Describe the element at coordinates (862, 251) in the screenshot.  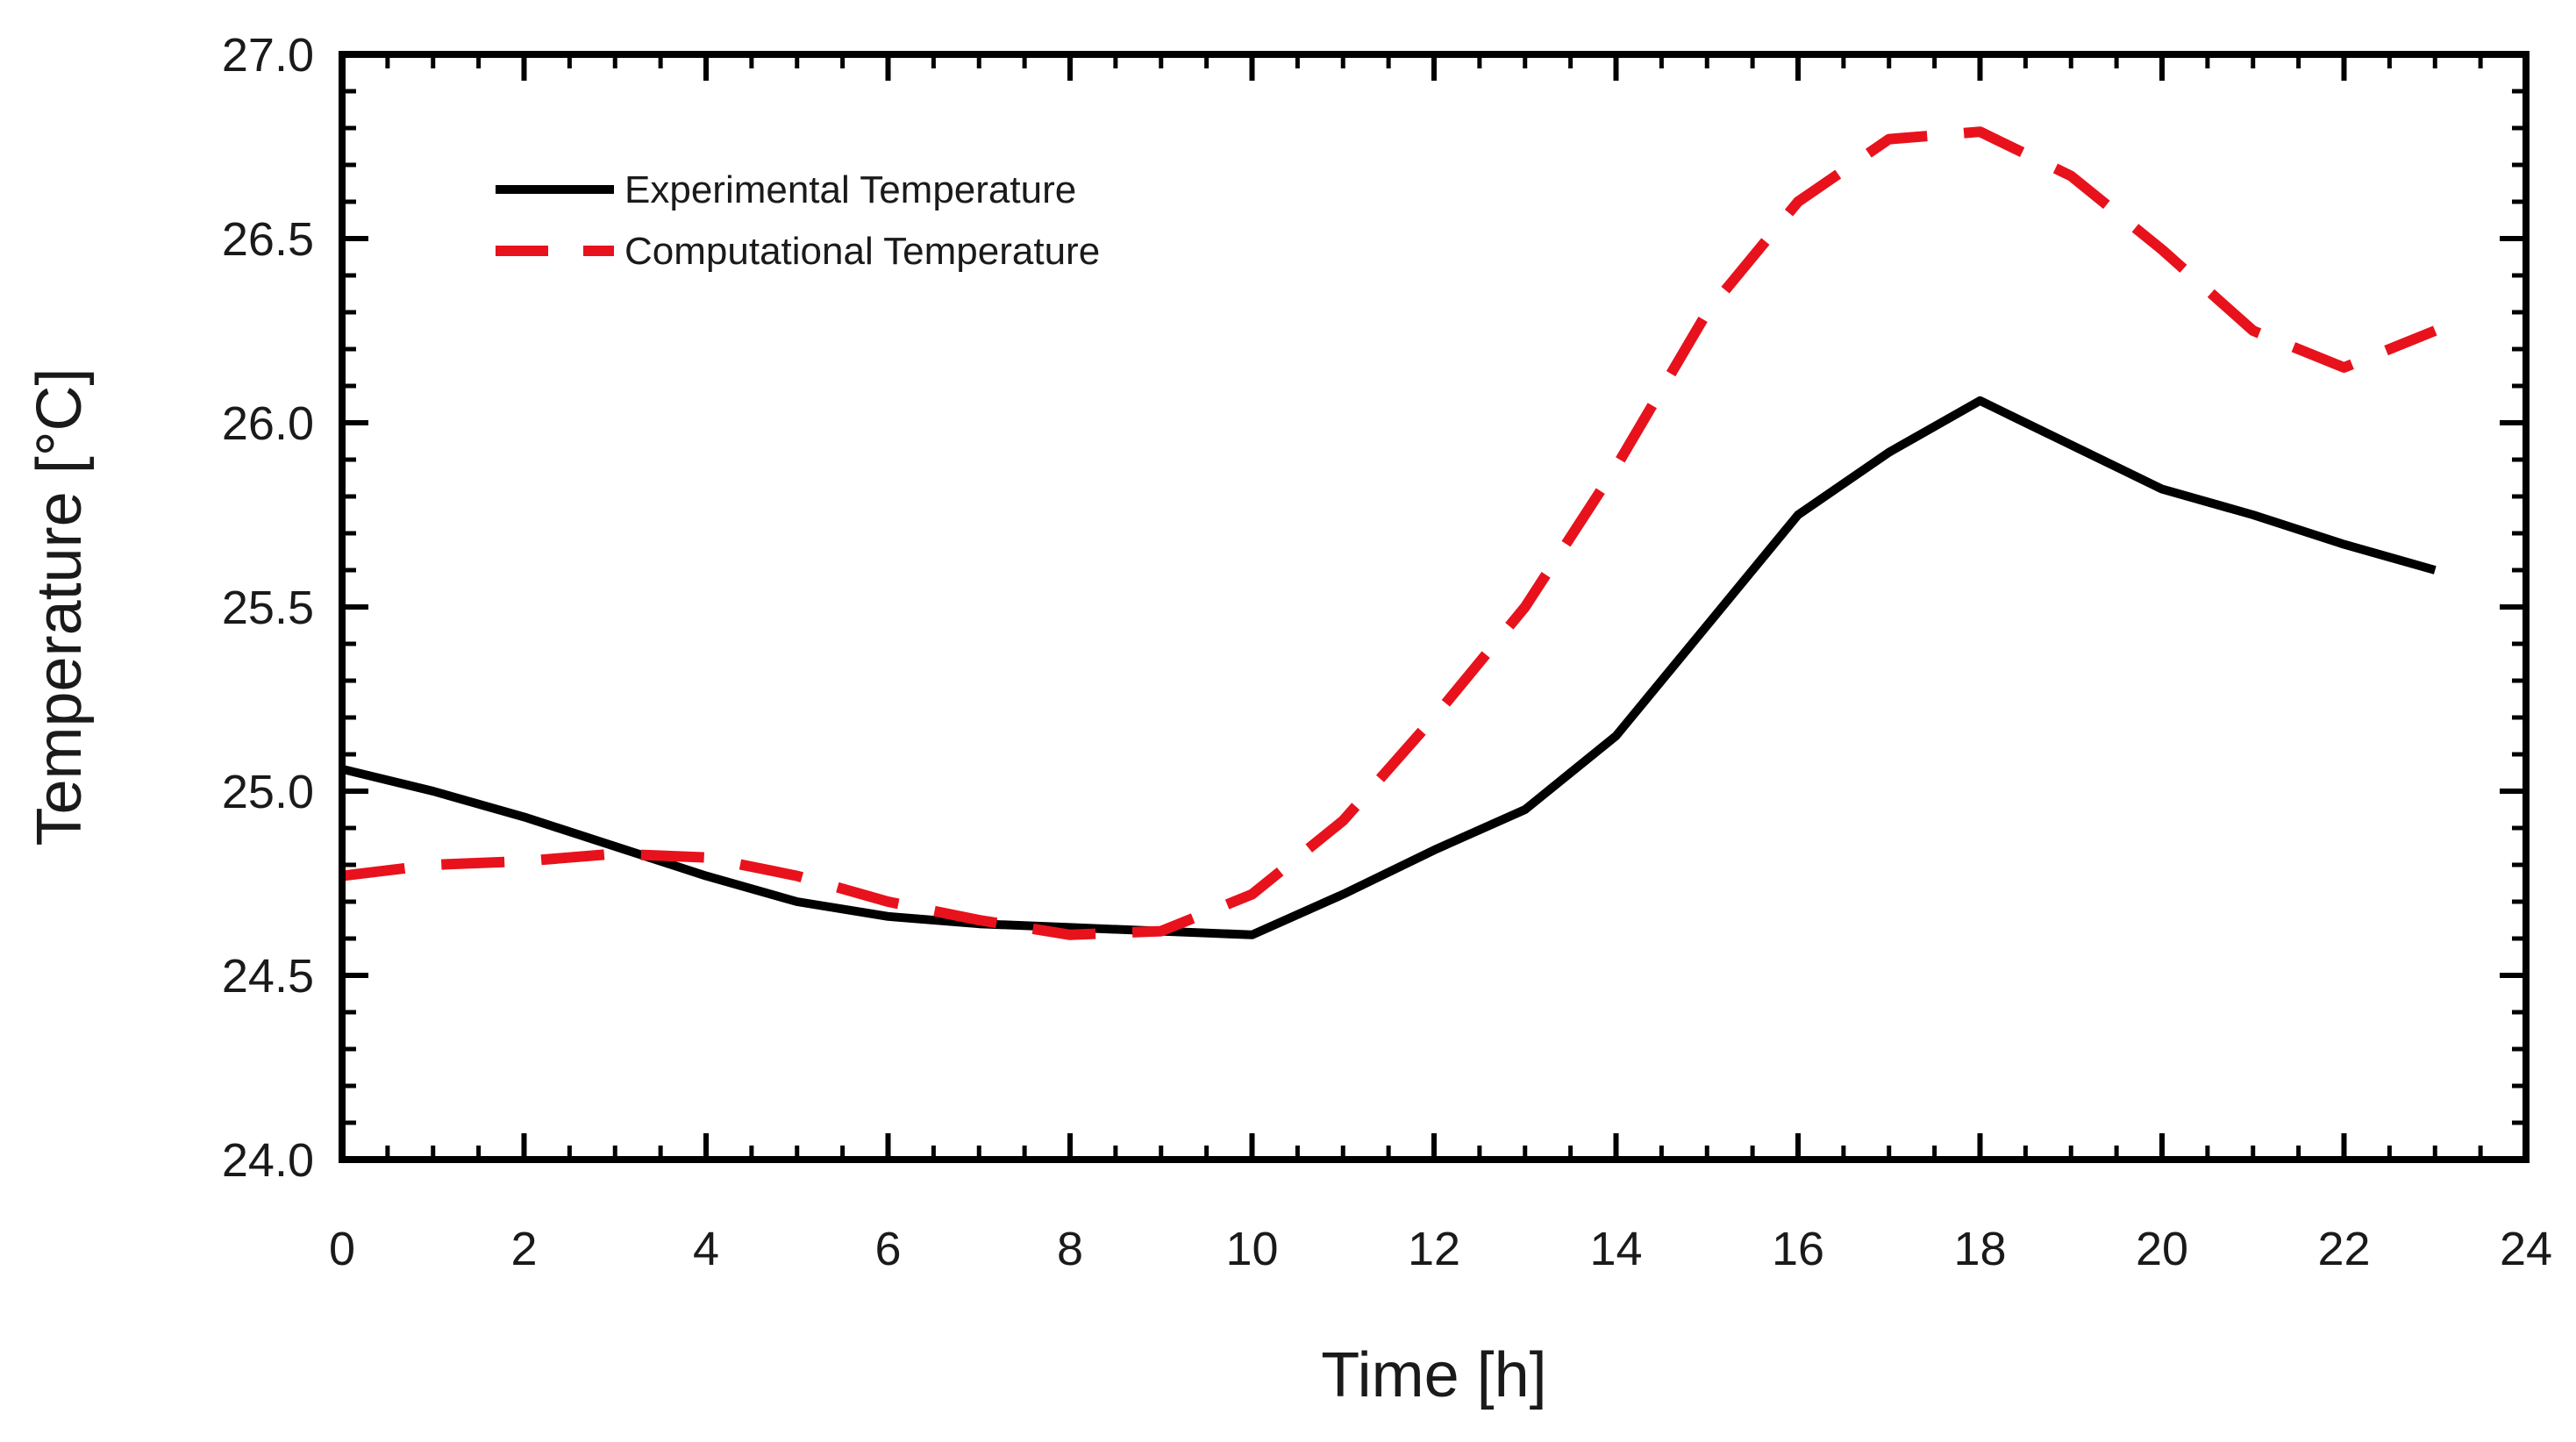
I see `legend-label-computational: Computational Temperature` at that location.